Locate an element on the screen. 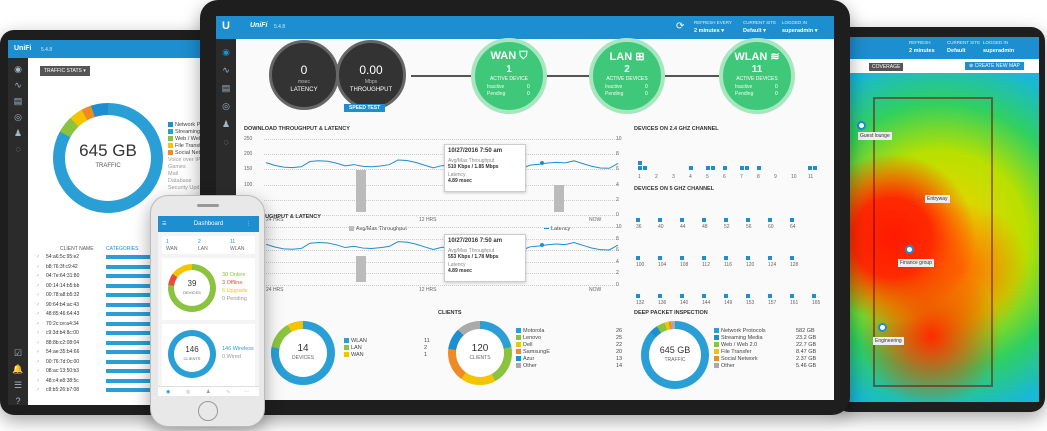 Image resolution: width=1047 pixels, height=431 pixels. user-select: superadmin ▾ is located at coordinates (800, 31).